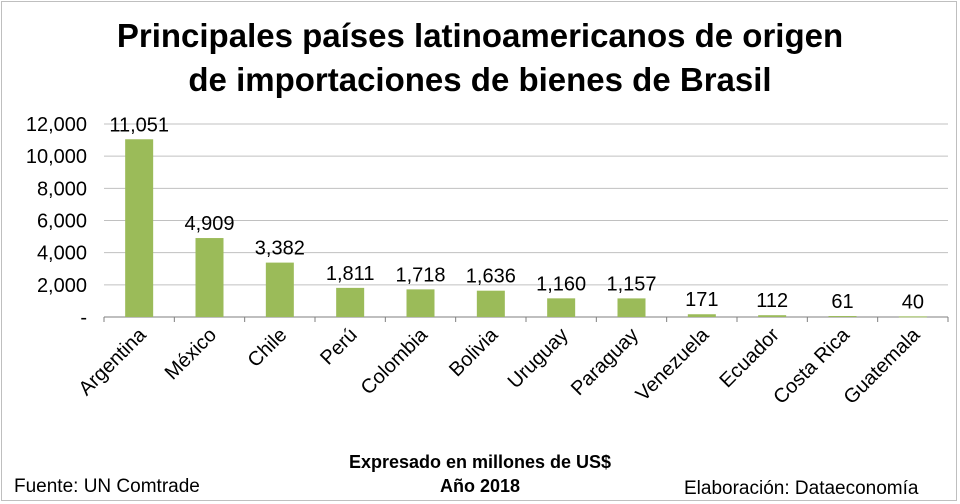 This screenshot has height=504, width=960. I want to click on category-label: México, so click(191, 354).